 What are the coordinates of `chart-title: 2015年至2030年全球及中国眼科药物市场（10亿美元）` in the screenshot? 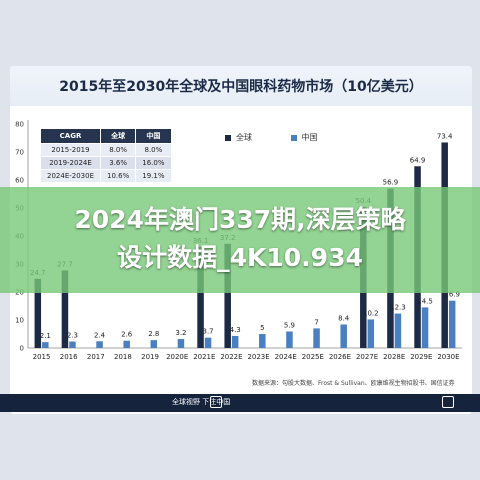 It's located at (241, 87).